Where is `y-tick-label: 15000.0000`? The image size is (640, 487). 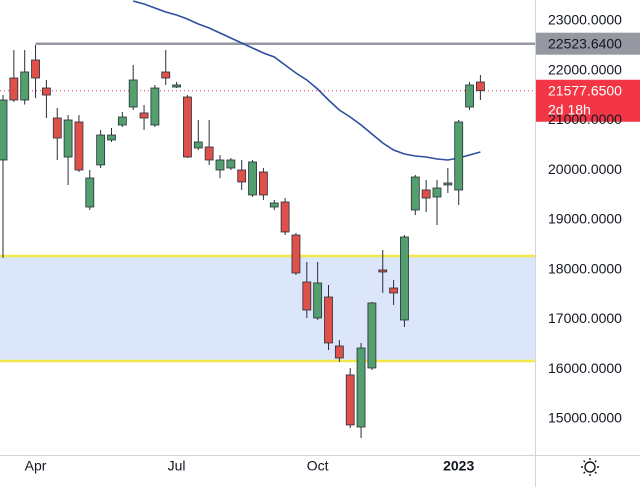 y-tick-label: 15000.0000 is located at coordinates (585, 418).